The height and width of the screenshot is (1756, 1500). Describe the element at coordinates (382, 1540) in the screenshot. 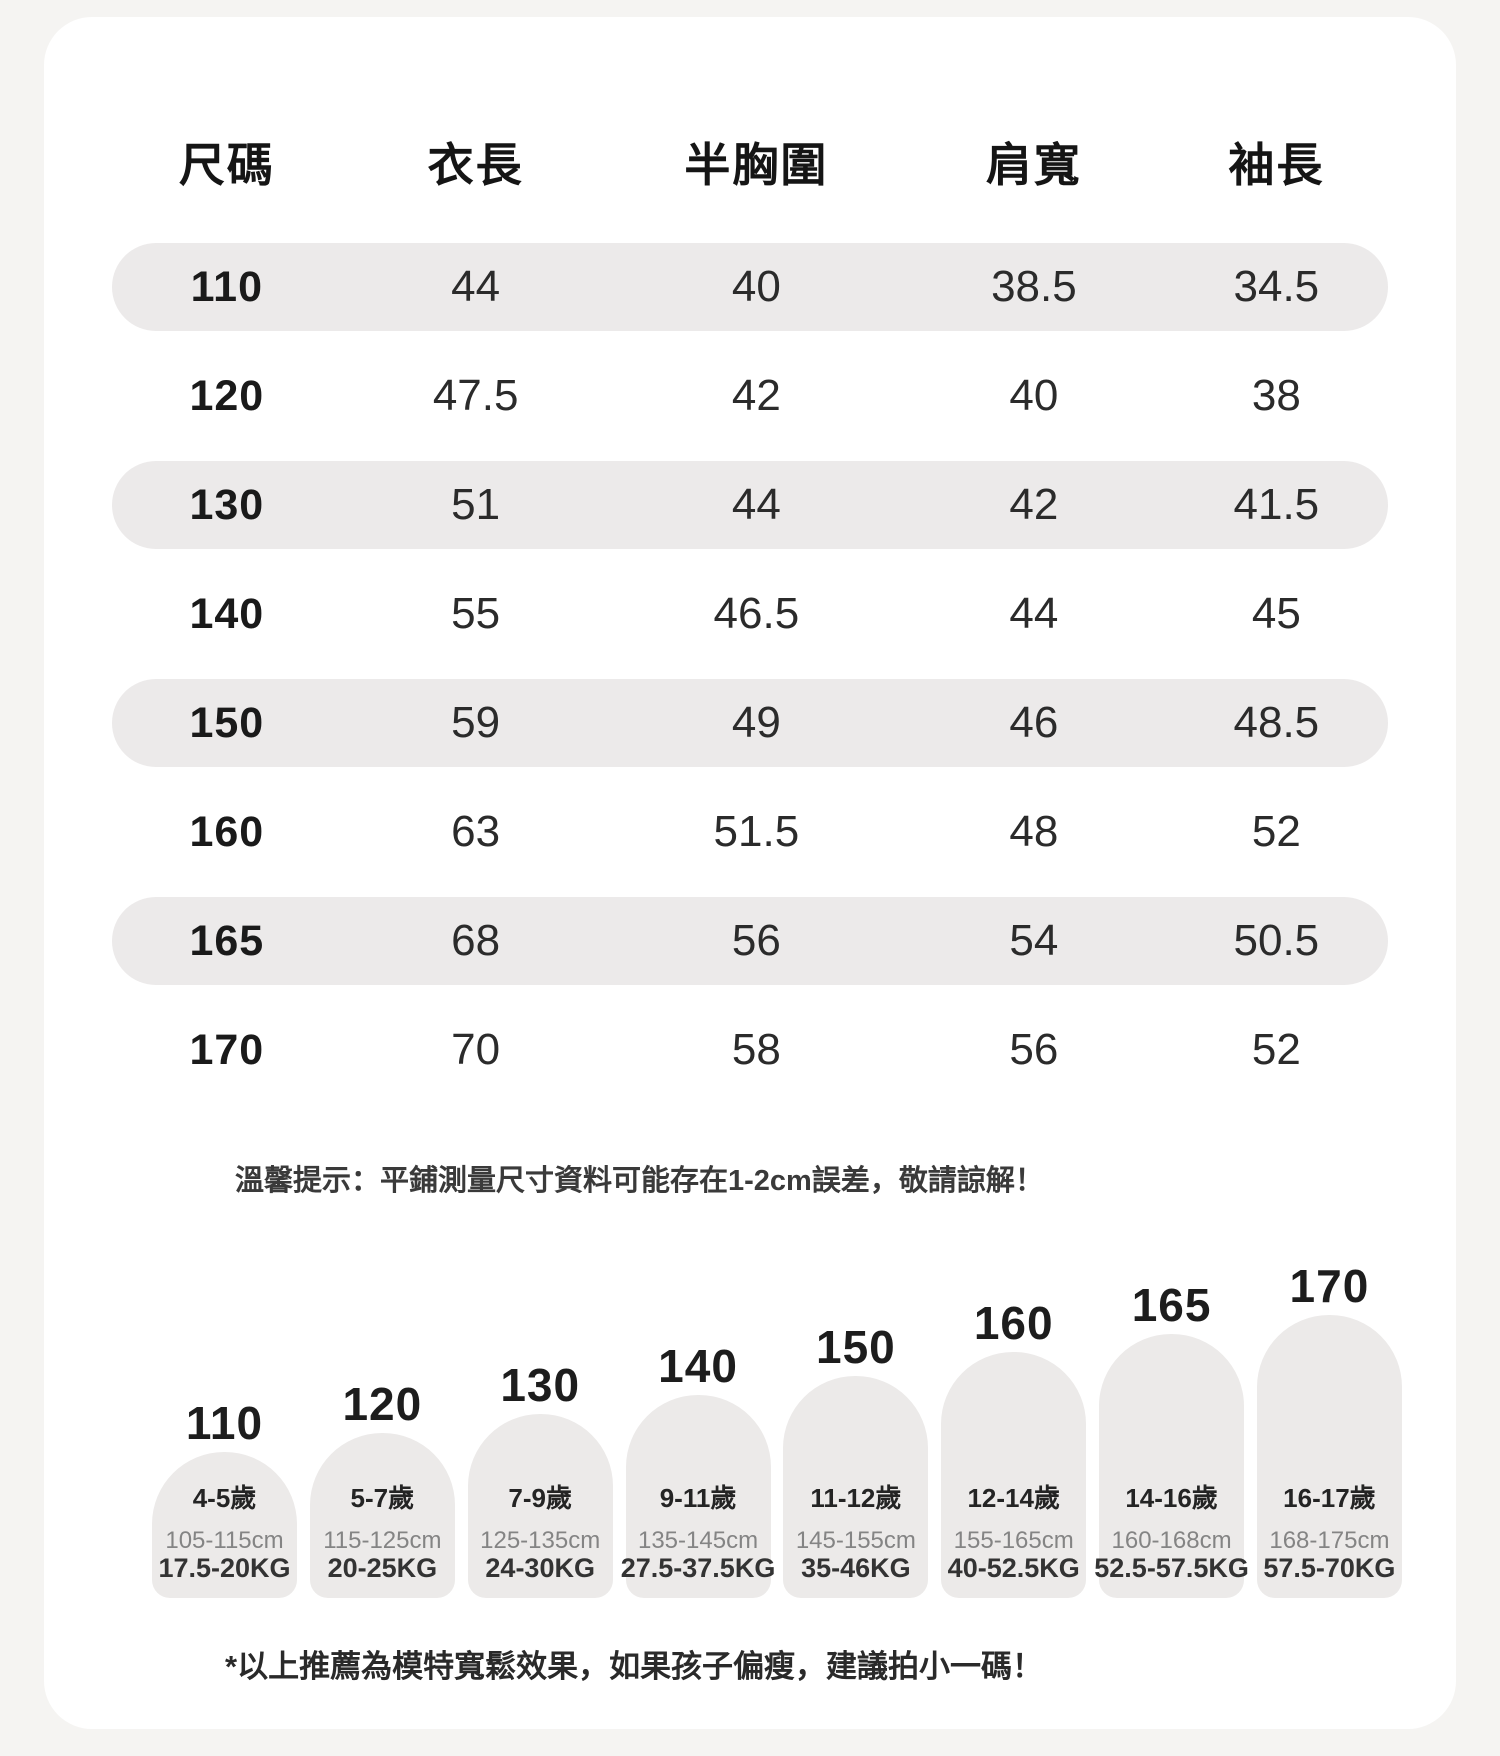

I see `arch-height-label: 115-125cm` at that location.